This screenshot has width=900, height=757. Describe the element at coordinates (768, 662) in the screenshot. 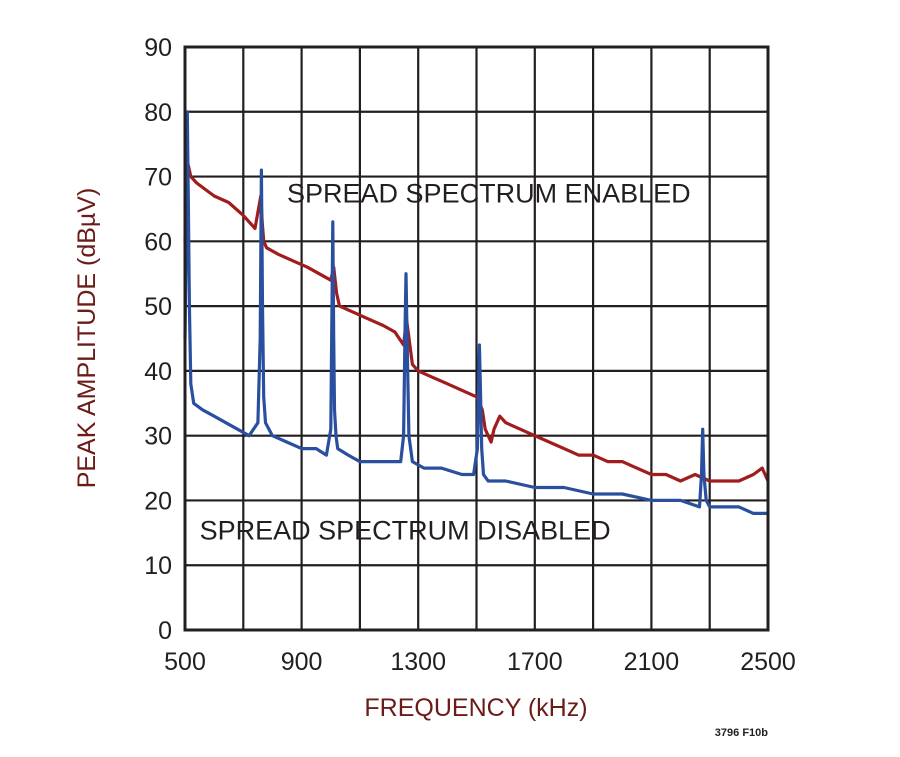

I see `x-tick-label: 2500` at that location.